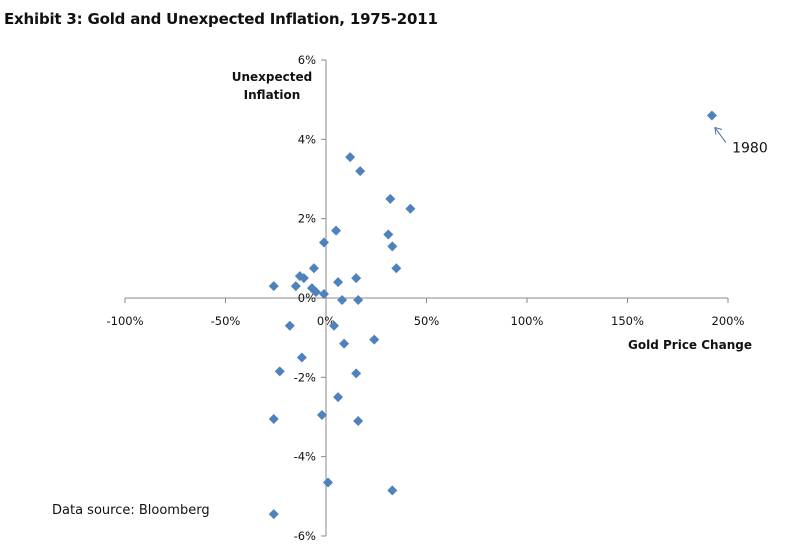 This screenshot has height=551, width=798. I want to click on x-tick-label: -50%, so click(226, 321).